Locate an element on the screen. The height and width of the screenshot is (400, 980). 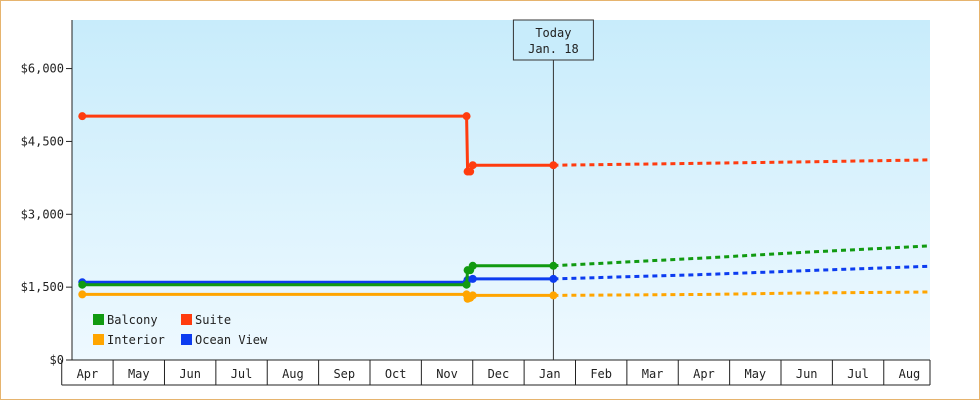
x-tick-label: Jan is located at coordinates (550, 374).